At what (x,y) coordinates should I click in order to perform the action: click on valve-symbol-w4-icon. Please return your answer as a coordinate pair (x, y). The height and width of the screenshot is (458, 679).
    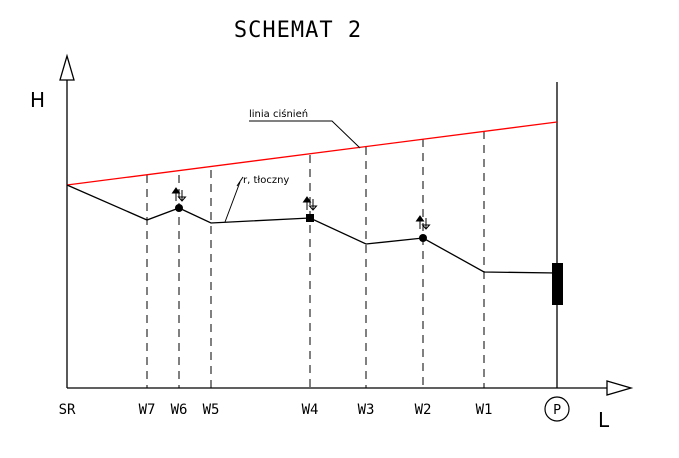
    Looking at the image, I should click on (310, 203).